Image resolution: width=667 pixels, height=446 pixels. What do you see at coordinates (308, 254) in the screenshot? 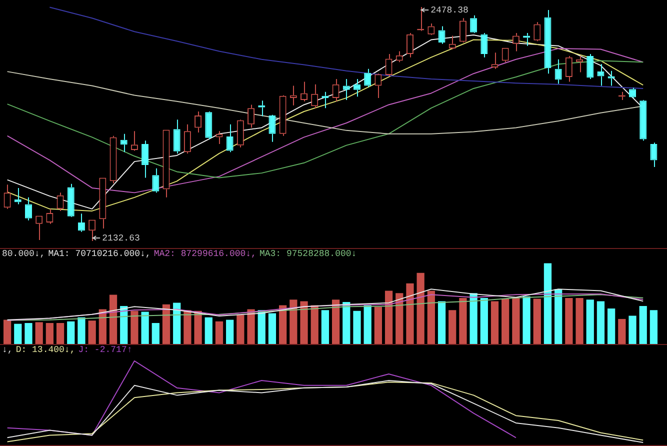
I see `text: MA3: 97528288.000↓` at bounding box center [308, 254].